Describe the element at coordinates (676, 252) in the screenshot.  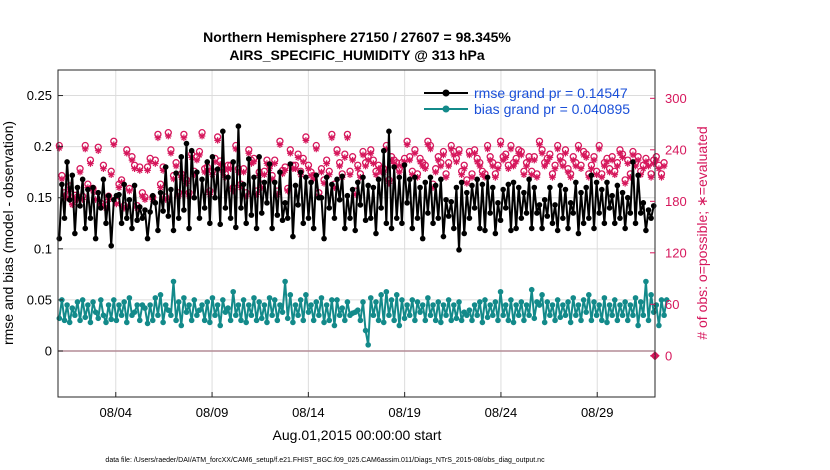
I see `y-right-tick-label: 120` at that location.